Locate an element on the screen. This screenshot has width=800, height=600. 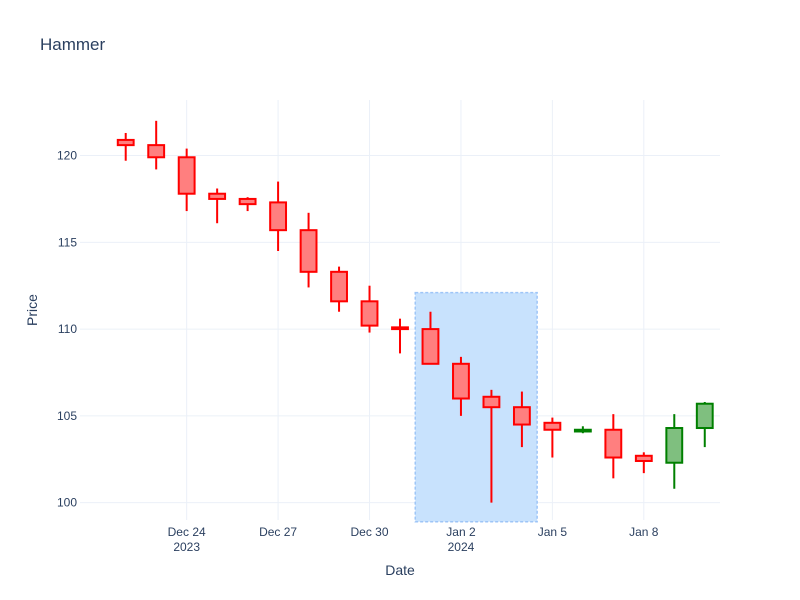
x-tick-label: Dec 27 is located at coordinates (278, 532).